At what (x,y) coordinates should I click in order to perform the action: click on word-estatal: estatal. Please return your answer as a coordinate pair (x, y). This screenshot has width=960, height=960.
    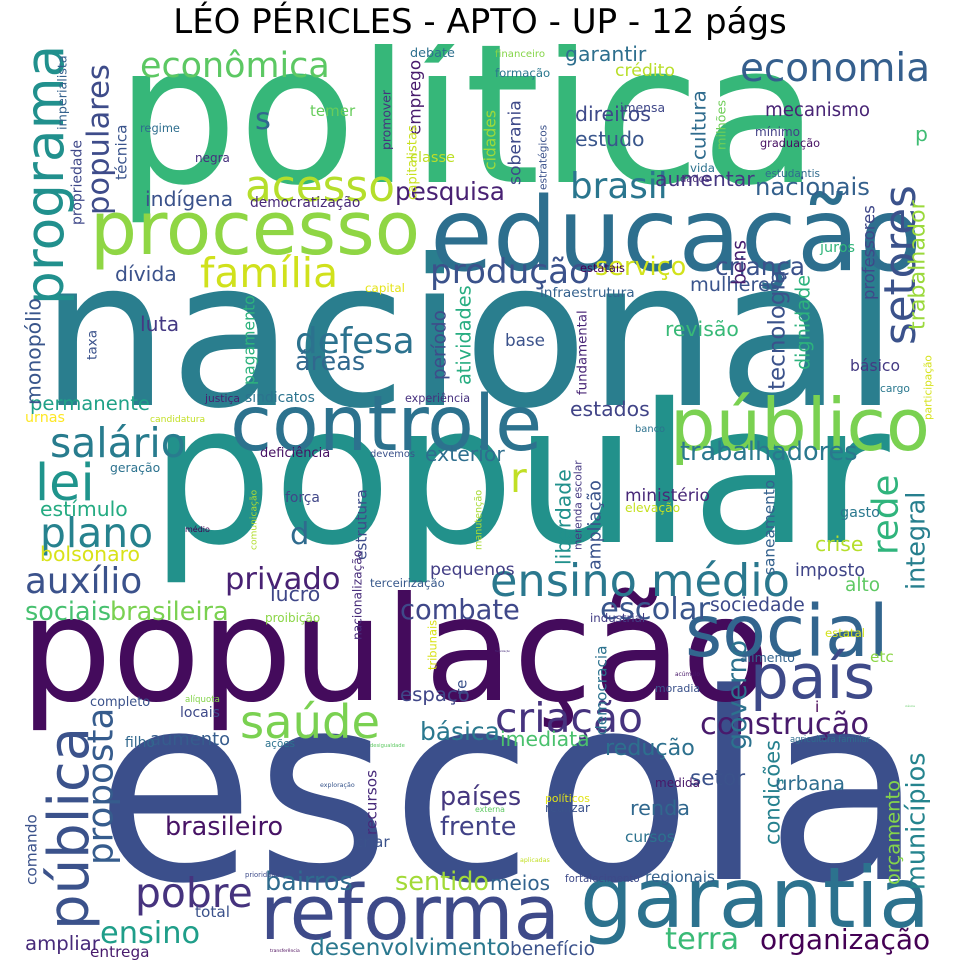
    Looking at the image, I should click on (845, 633).